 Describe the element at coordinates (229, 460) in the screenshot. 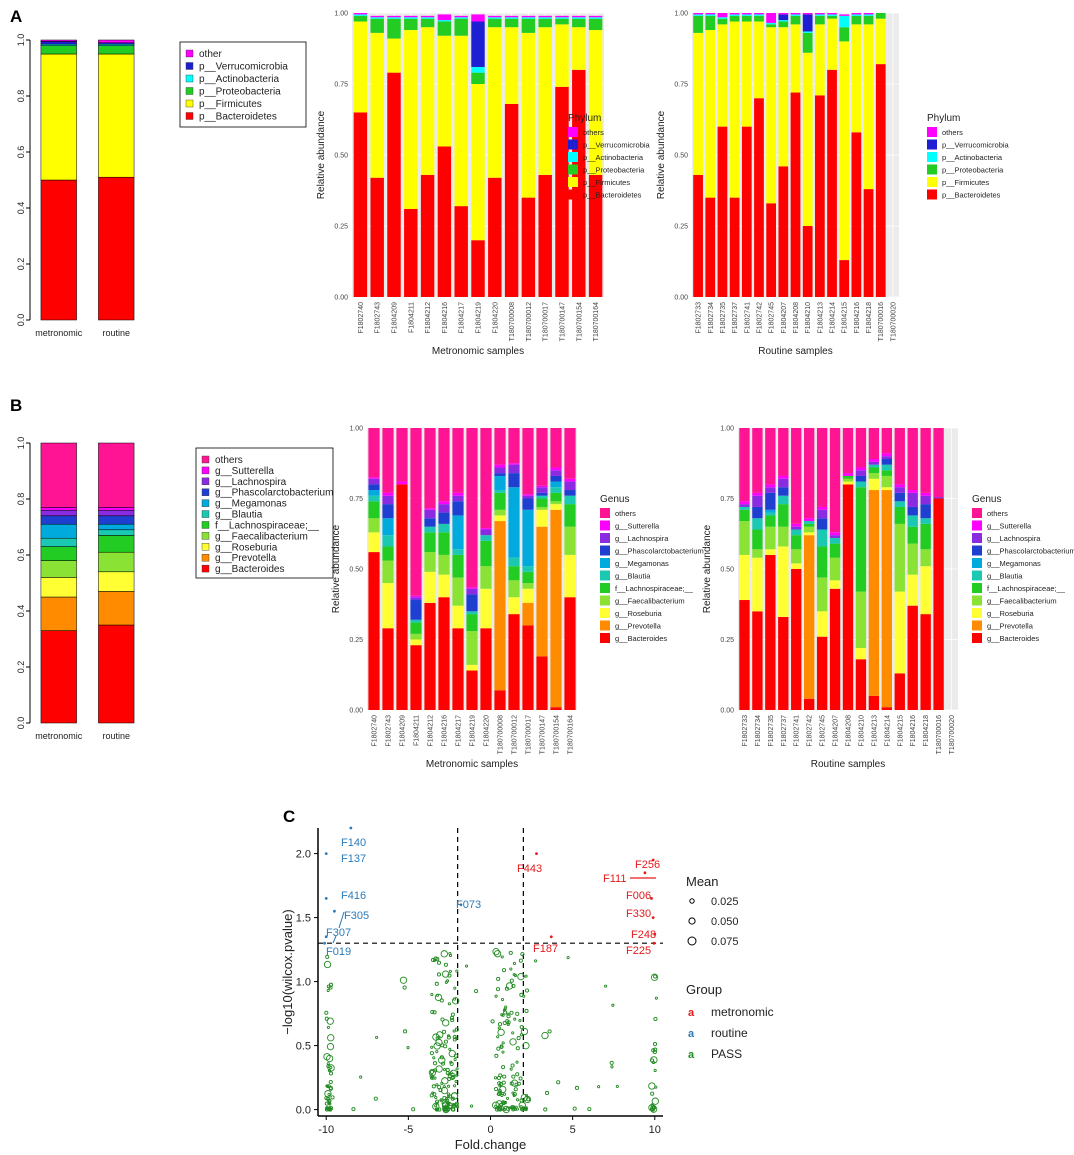

I see `legend-label: others` at that location.